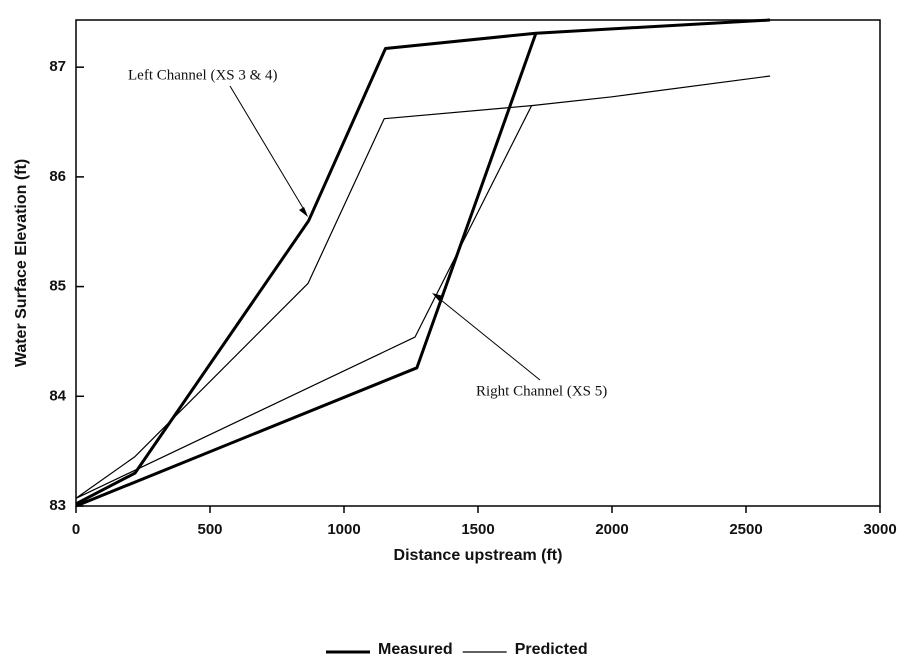 This screenshot has width=906, height=660. What do you see at coordinates (203, 75) in the screenshot?
I see `annotation: Left Channel (XS 3 & 4)` at bounding box center [203, 75].